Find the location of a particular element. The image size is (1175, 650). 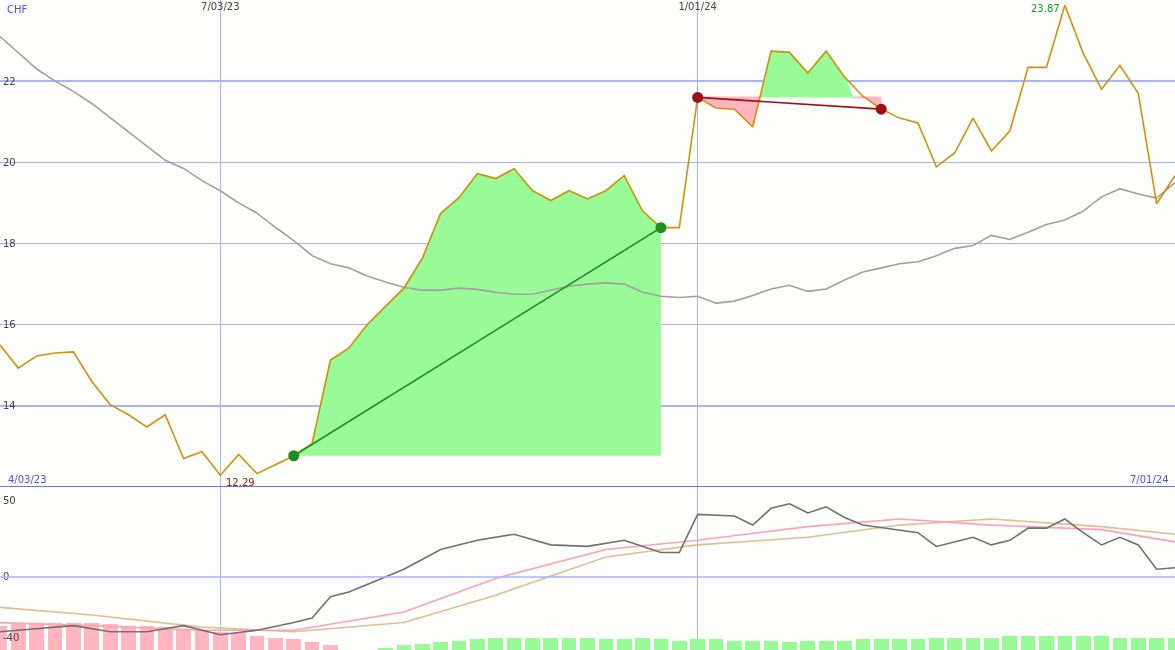

y-tick-label: 18 is located at coordinates (9, 243).